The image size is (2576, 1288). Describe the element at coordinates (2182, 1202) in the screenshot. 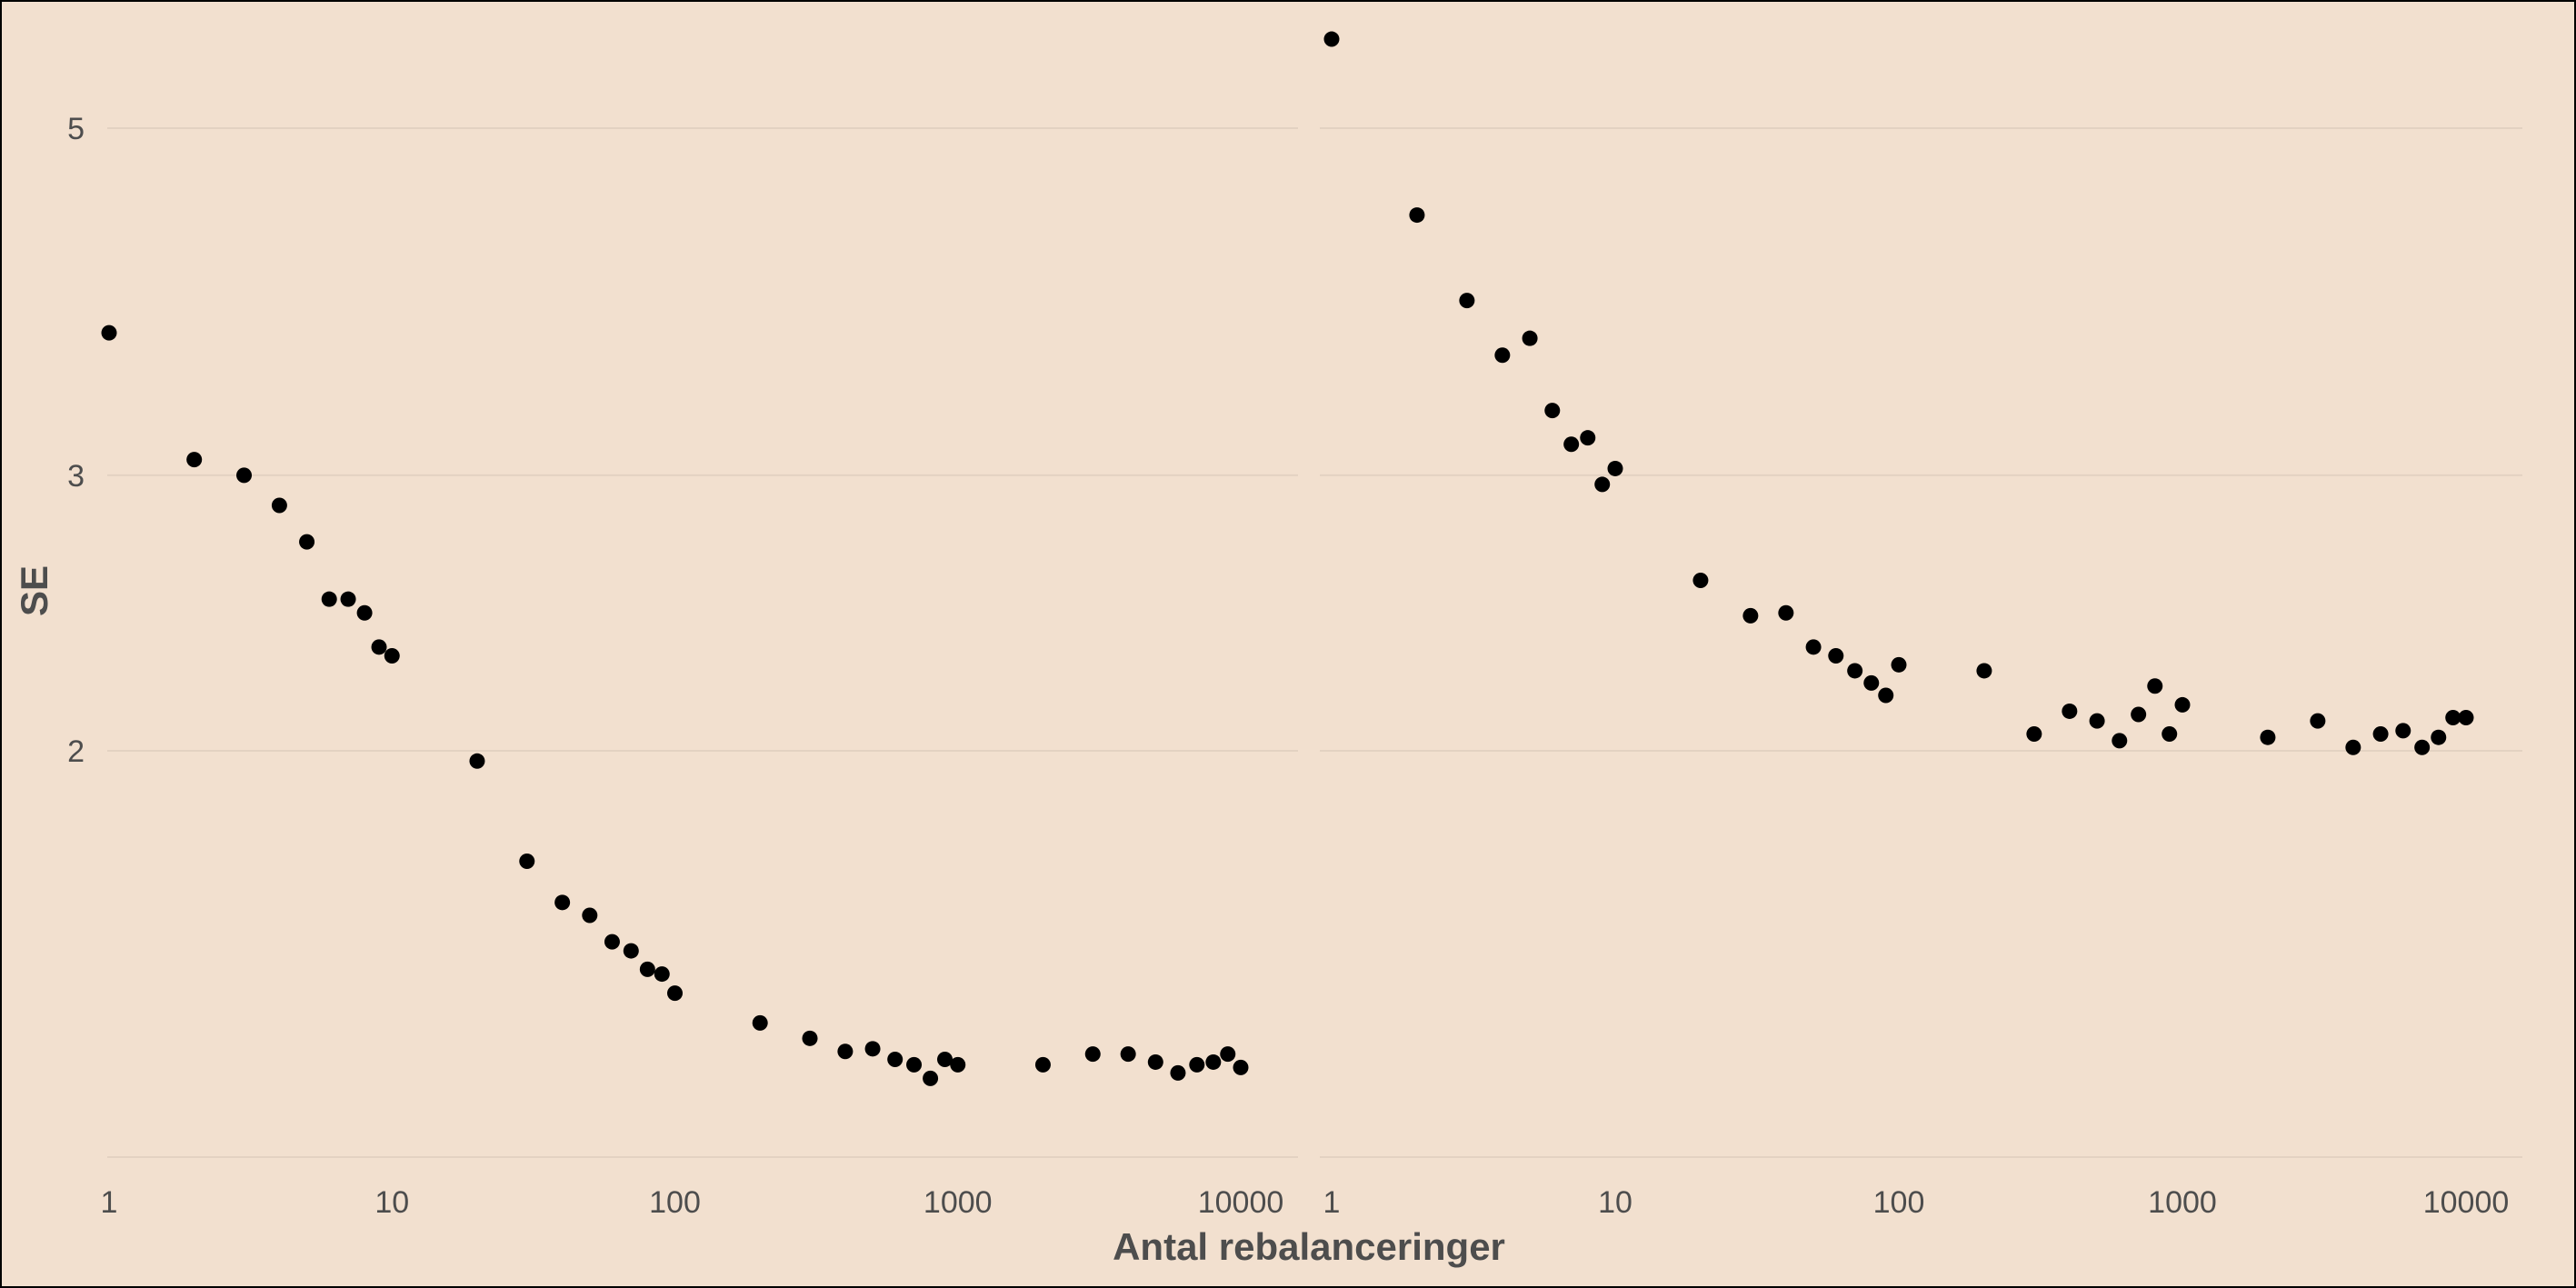

I see `right-x-tick-label: 1000` at that location.